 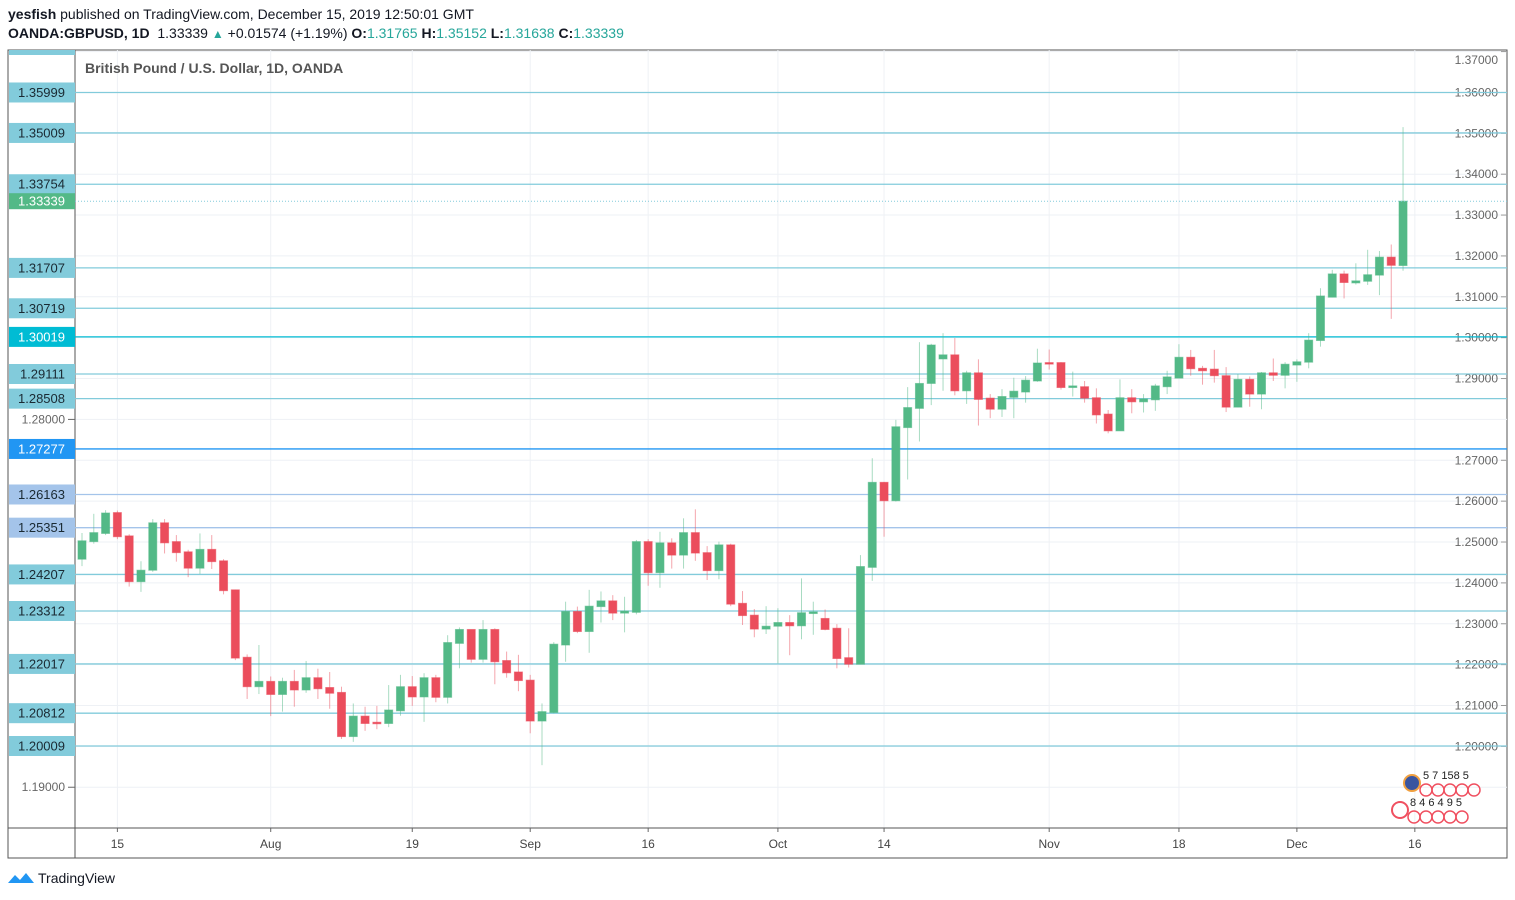 What do you see at coordinates (32, 14) in the screenshot?
I see `author: yesfish` at bounding box center [32, 14].